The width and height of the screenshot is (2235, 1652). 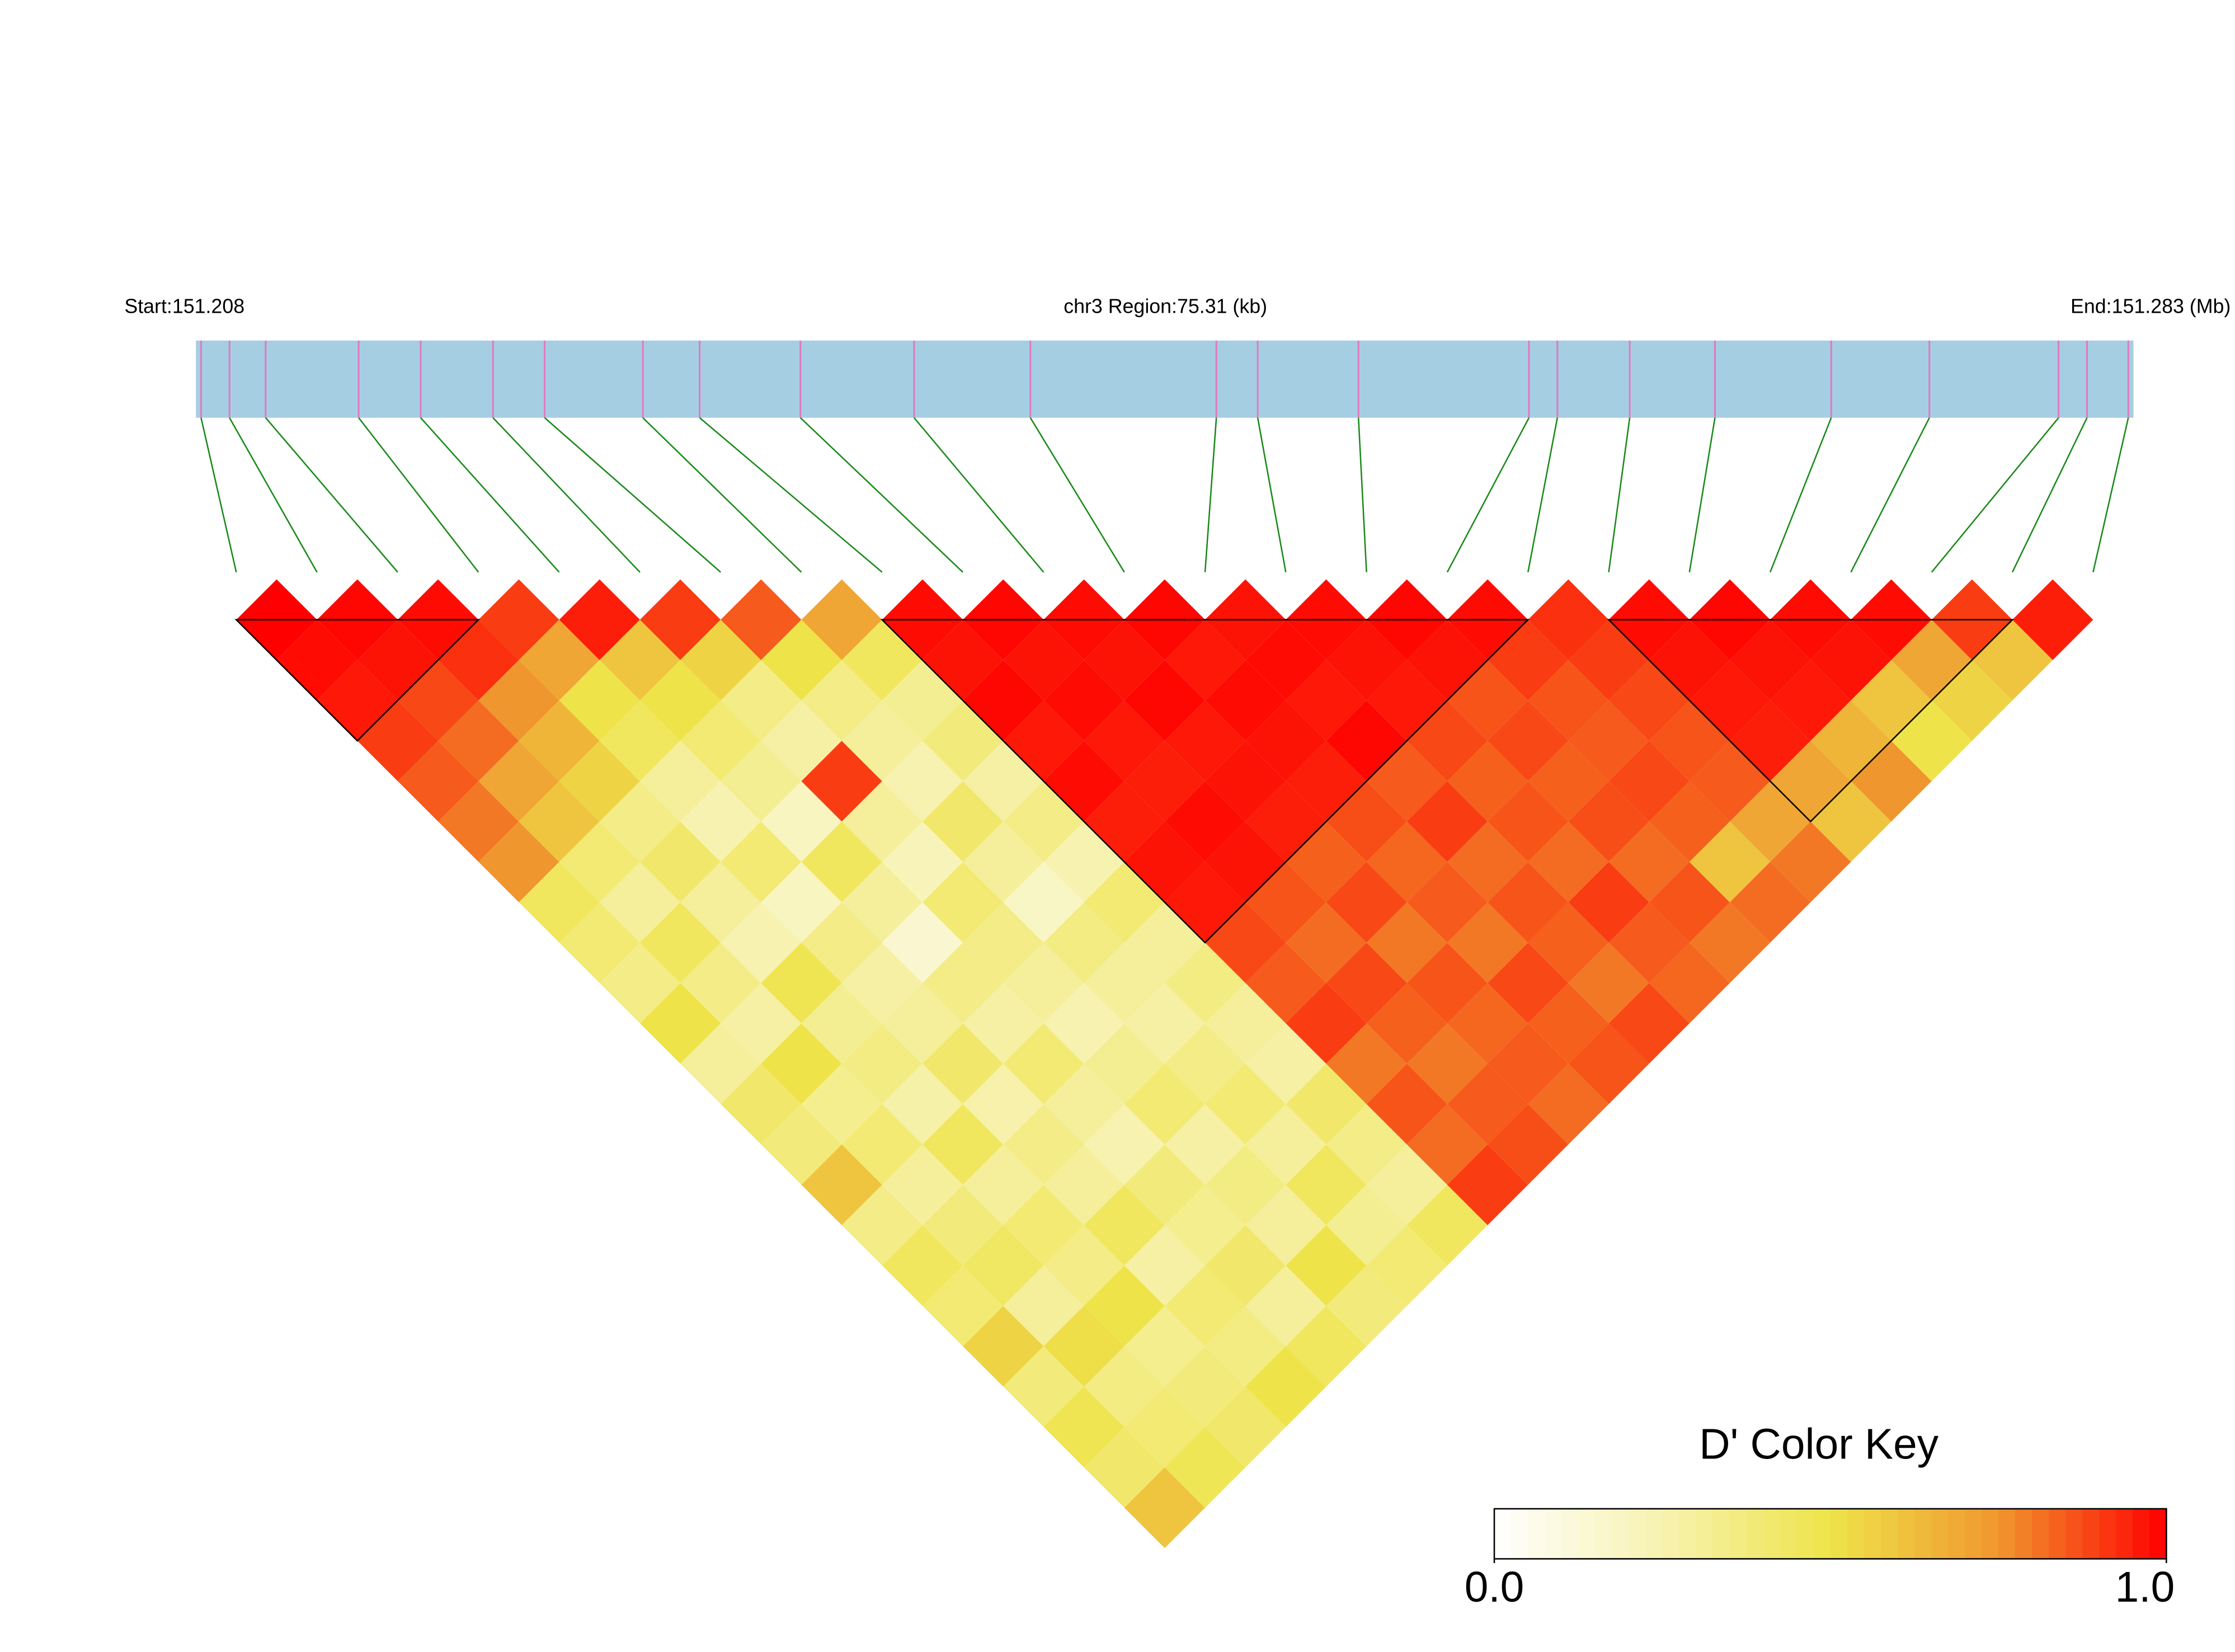 I want to click on region-bar, so click(x=1165, y=379).